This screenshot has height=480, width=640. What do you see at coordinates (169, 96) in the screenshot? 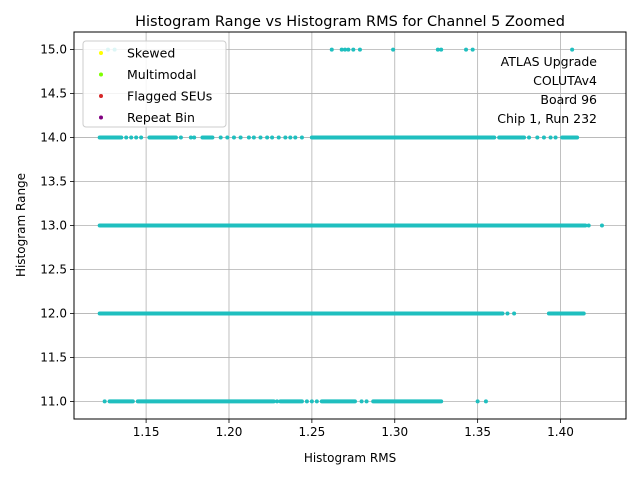
I see `legend-label: Flagged SEUs` at bounding box center [169, 96].